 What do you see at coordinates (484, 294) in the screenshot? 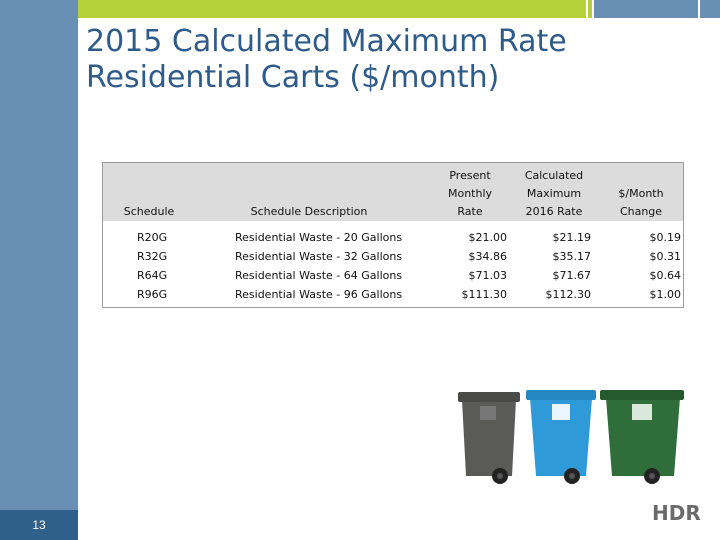
I see `cell-present: $111.30` at bounding box center [484, 294].